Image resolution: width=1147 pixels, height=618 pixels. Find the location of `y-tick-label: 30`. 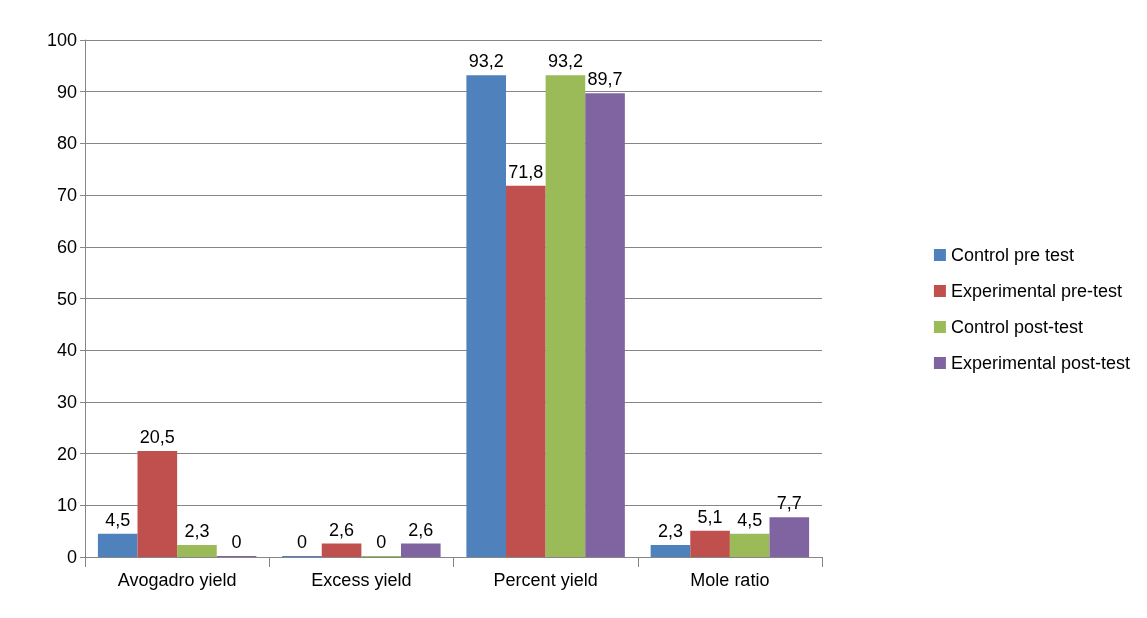

y-tick-label: 30 is located at coordinates (66, 401).